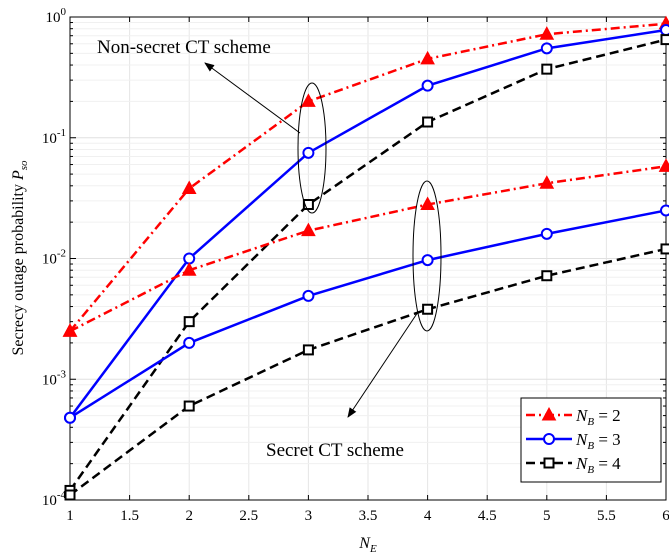 This screenshot has width=669, height=556. I want to click on y-tick-label: 10⁻², so click(54, 258).